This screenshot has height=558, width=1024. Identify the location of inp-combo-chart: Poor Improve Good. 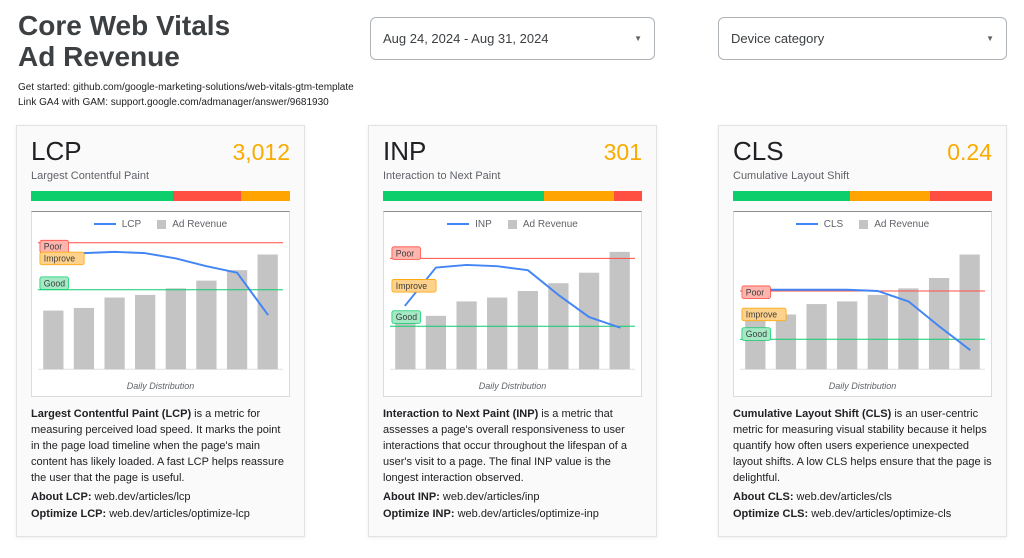
(512, 308).